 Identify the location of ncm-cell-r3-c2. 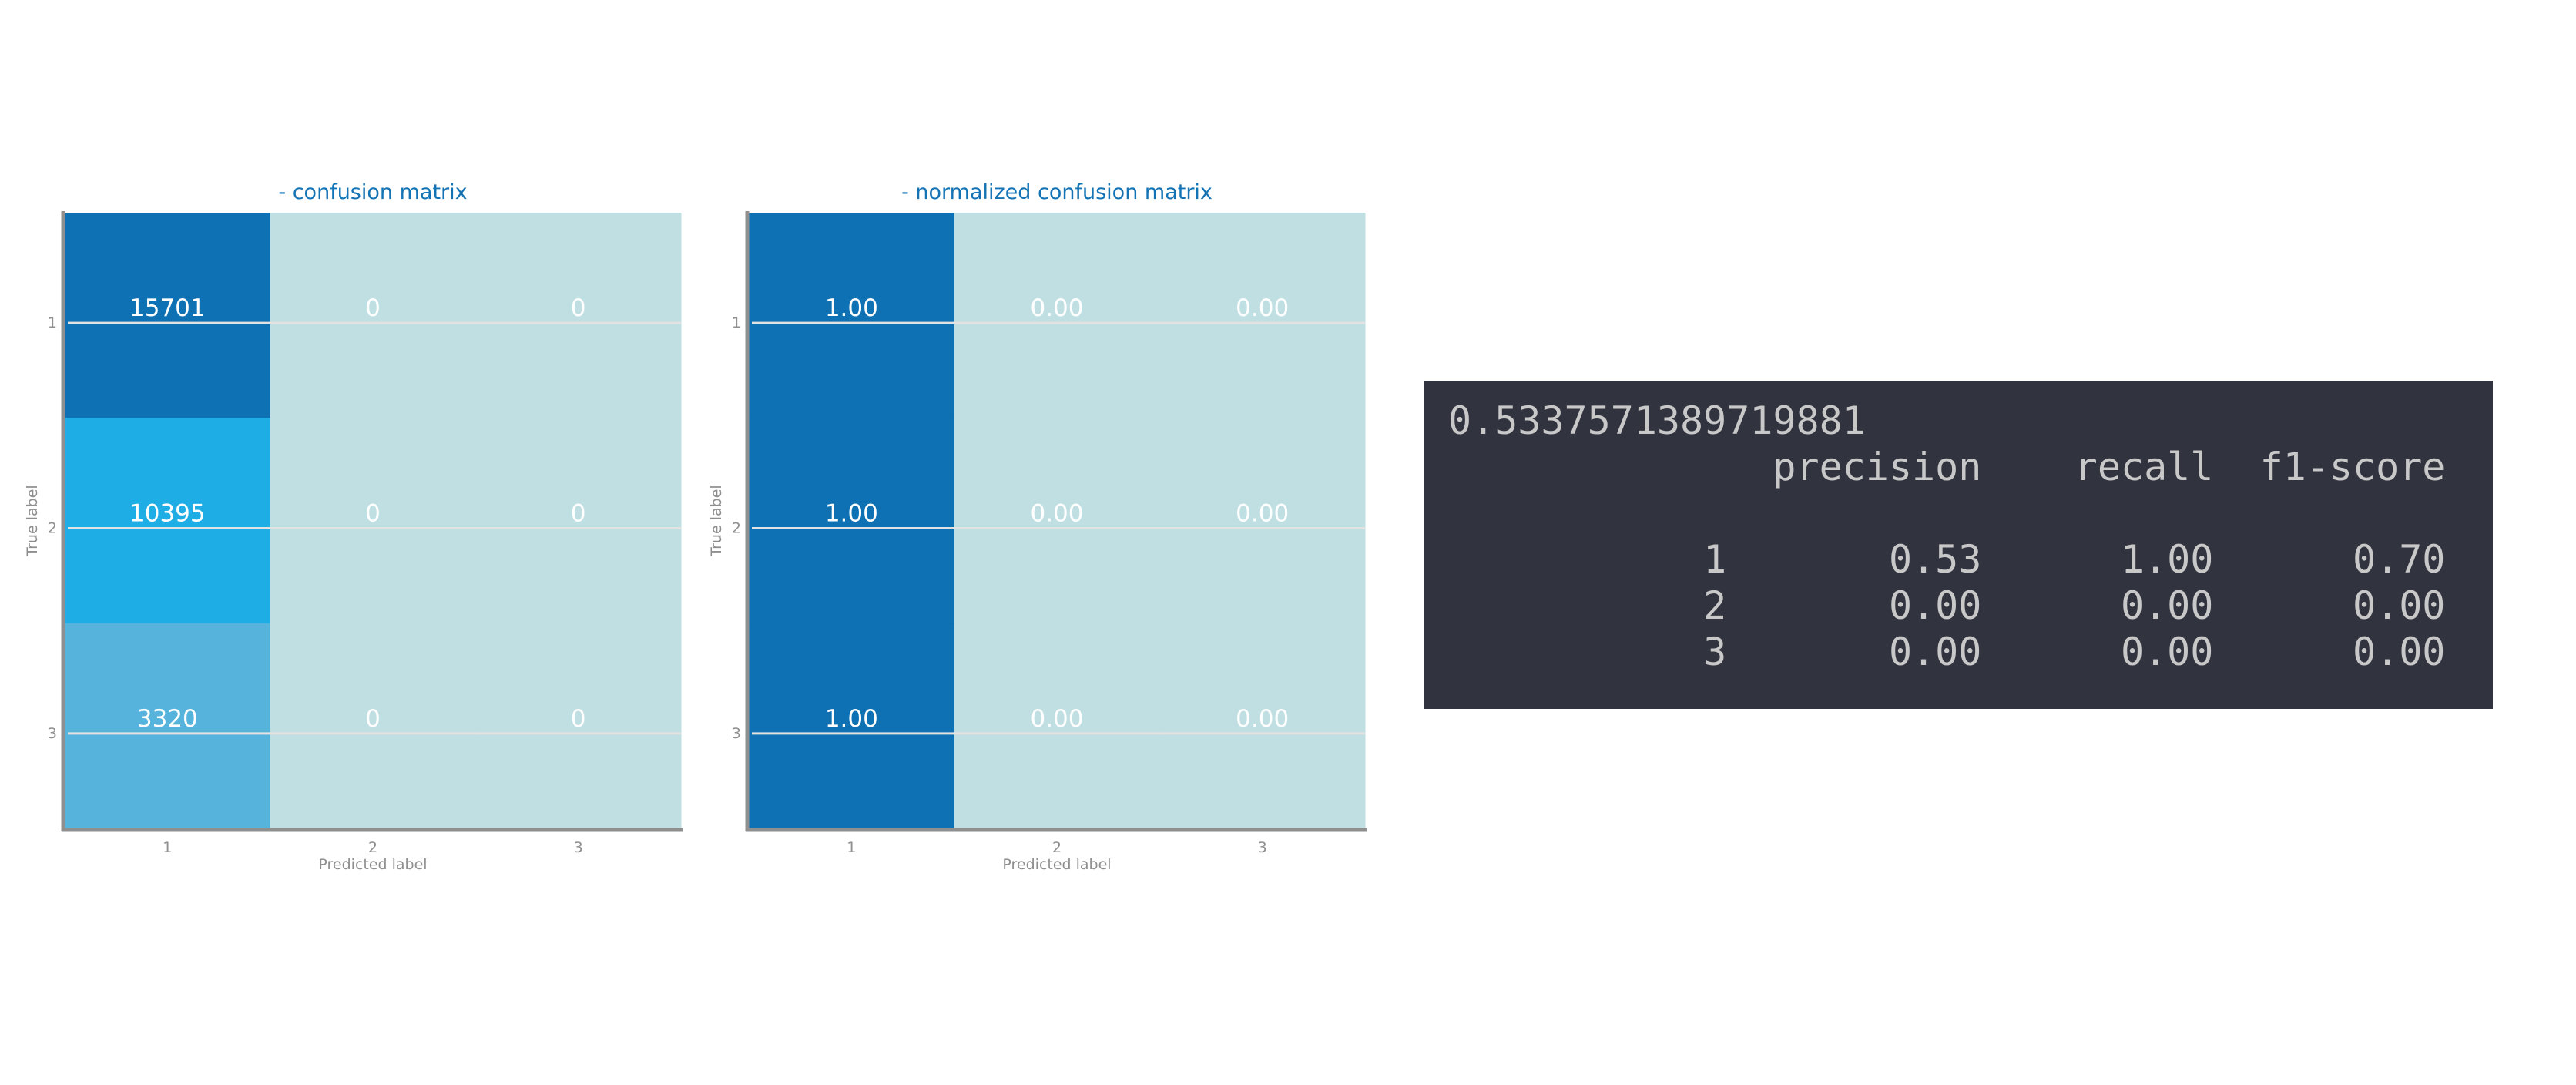
(1057, 726).